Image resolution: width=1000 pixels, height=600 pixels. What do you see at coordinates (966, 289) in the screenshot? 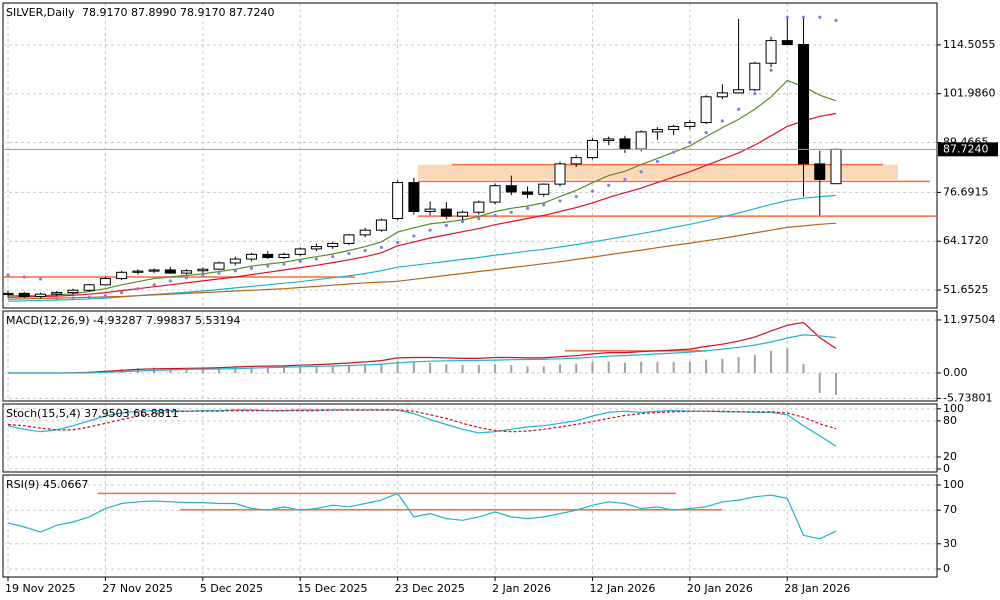
I see `y-tick-label: 51.6525` at bounding box center [966, 289].